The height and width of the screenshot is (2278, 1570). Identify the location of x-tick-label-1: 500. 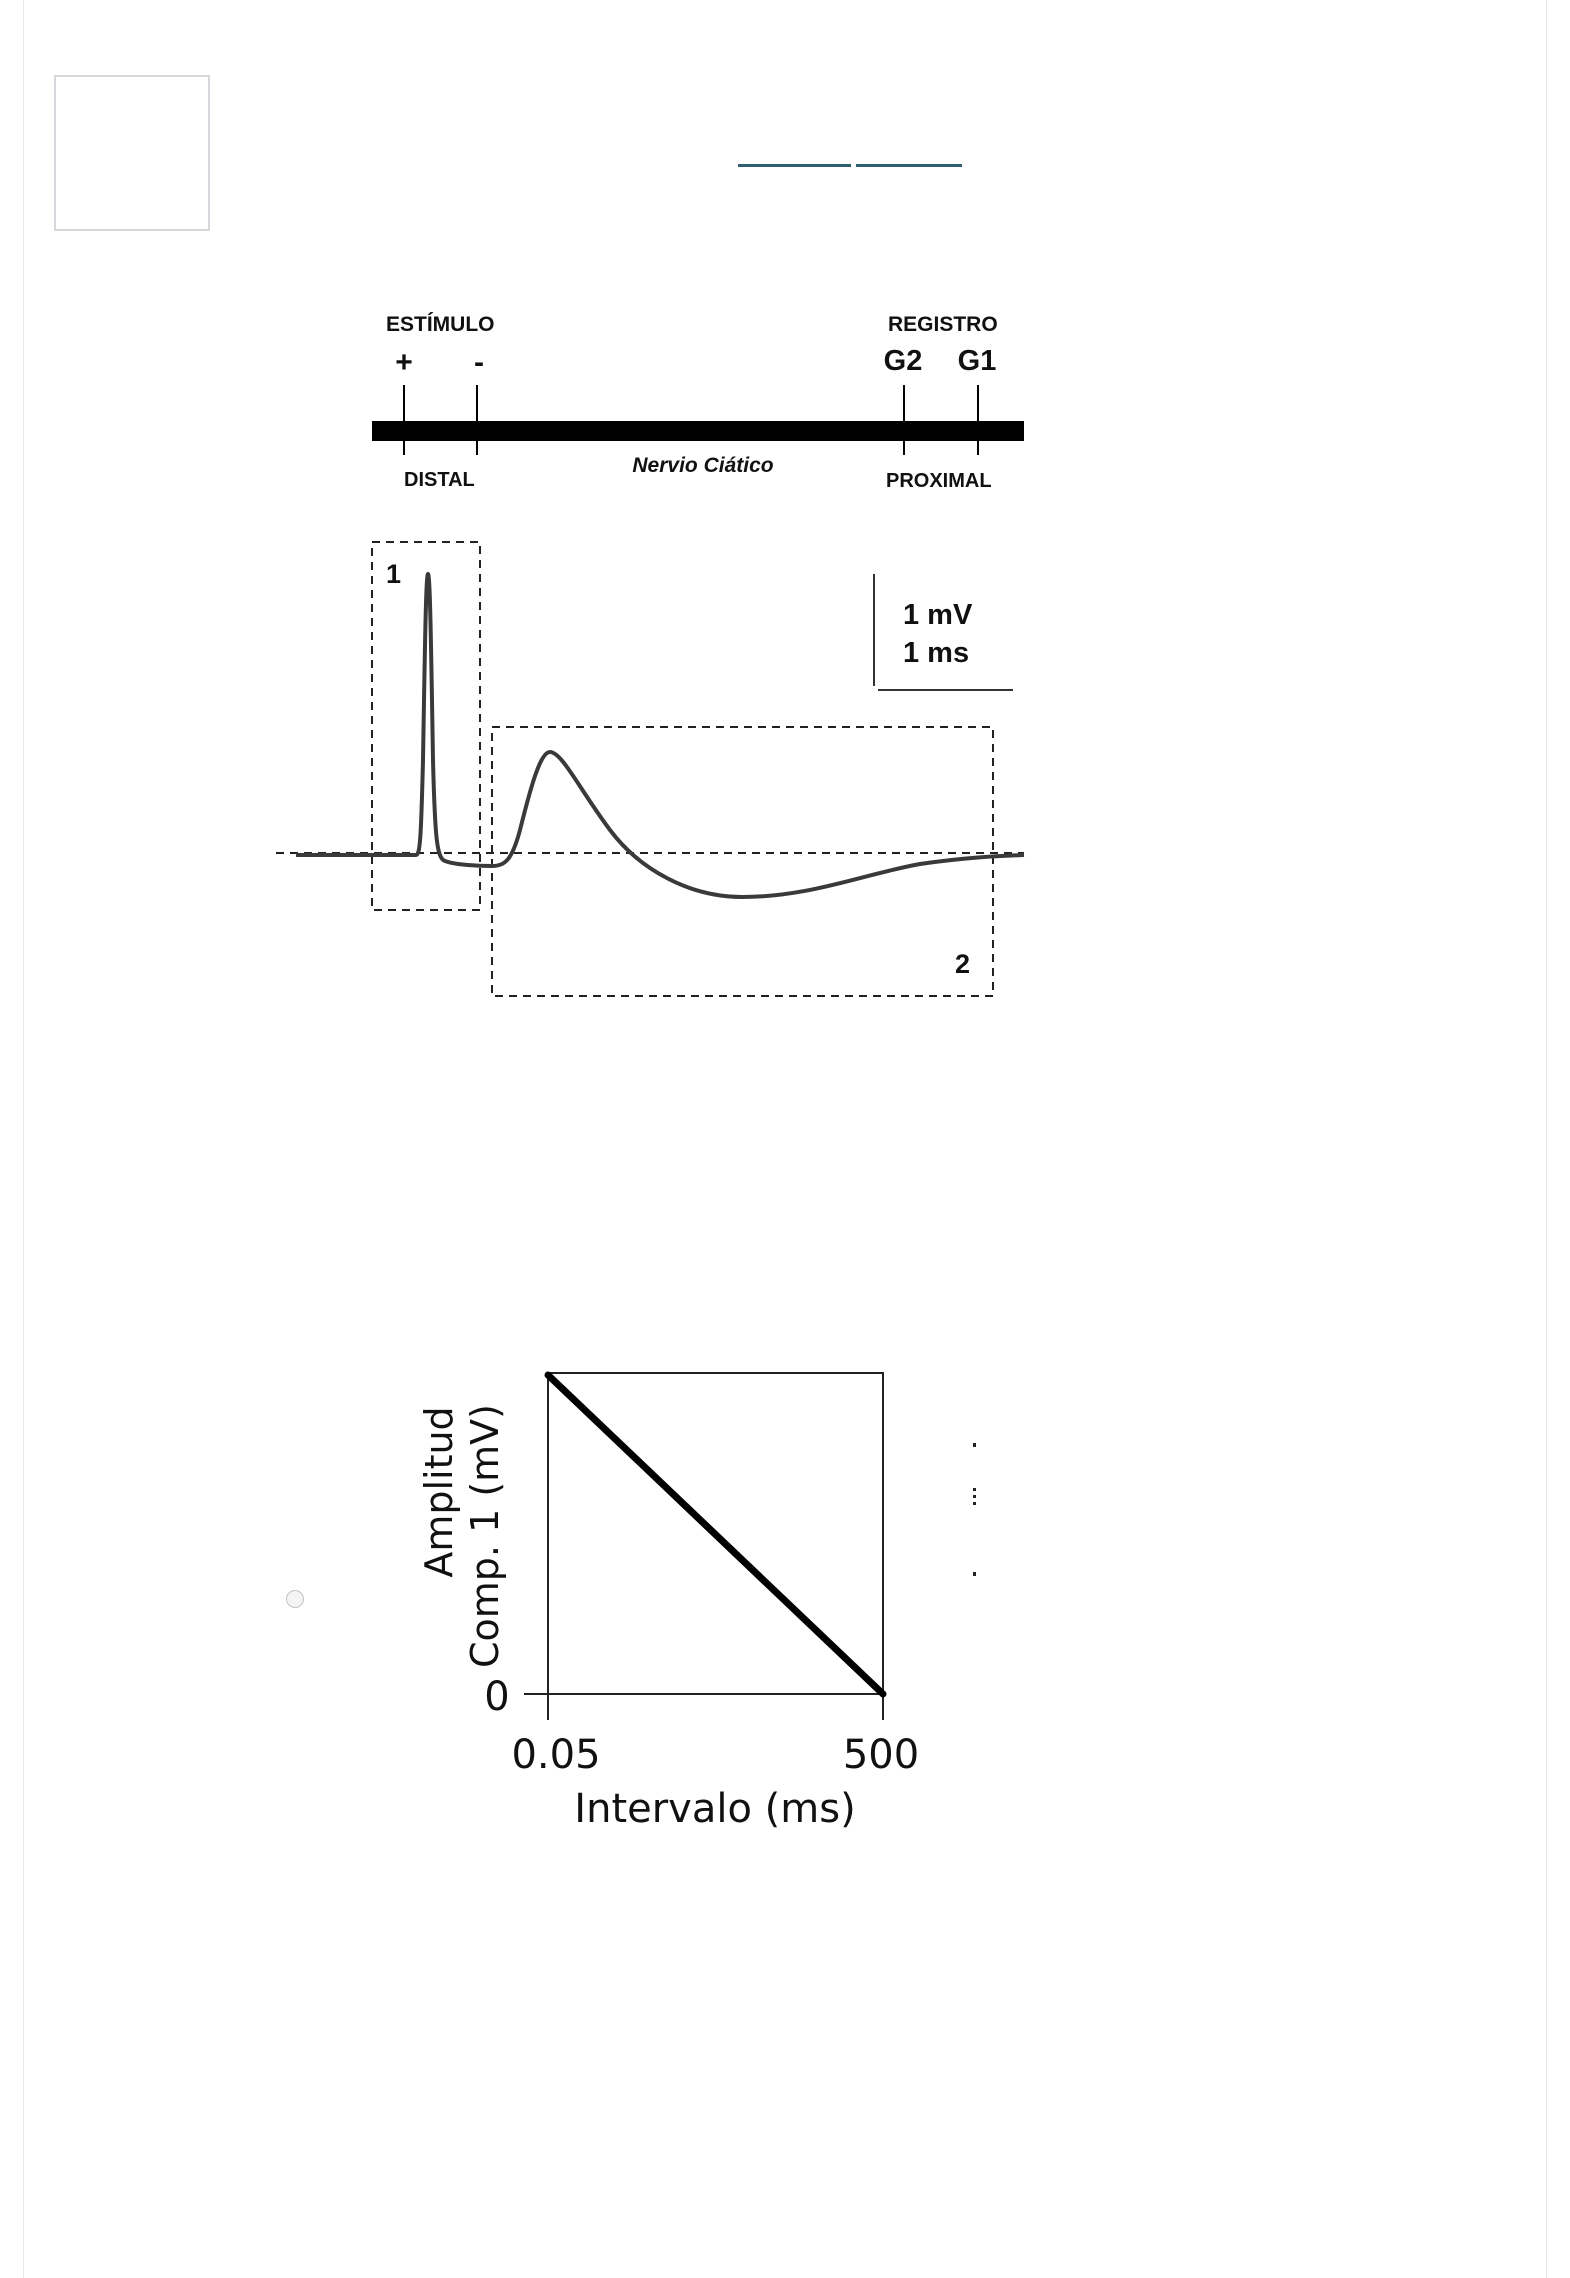
(881, 1755).